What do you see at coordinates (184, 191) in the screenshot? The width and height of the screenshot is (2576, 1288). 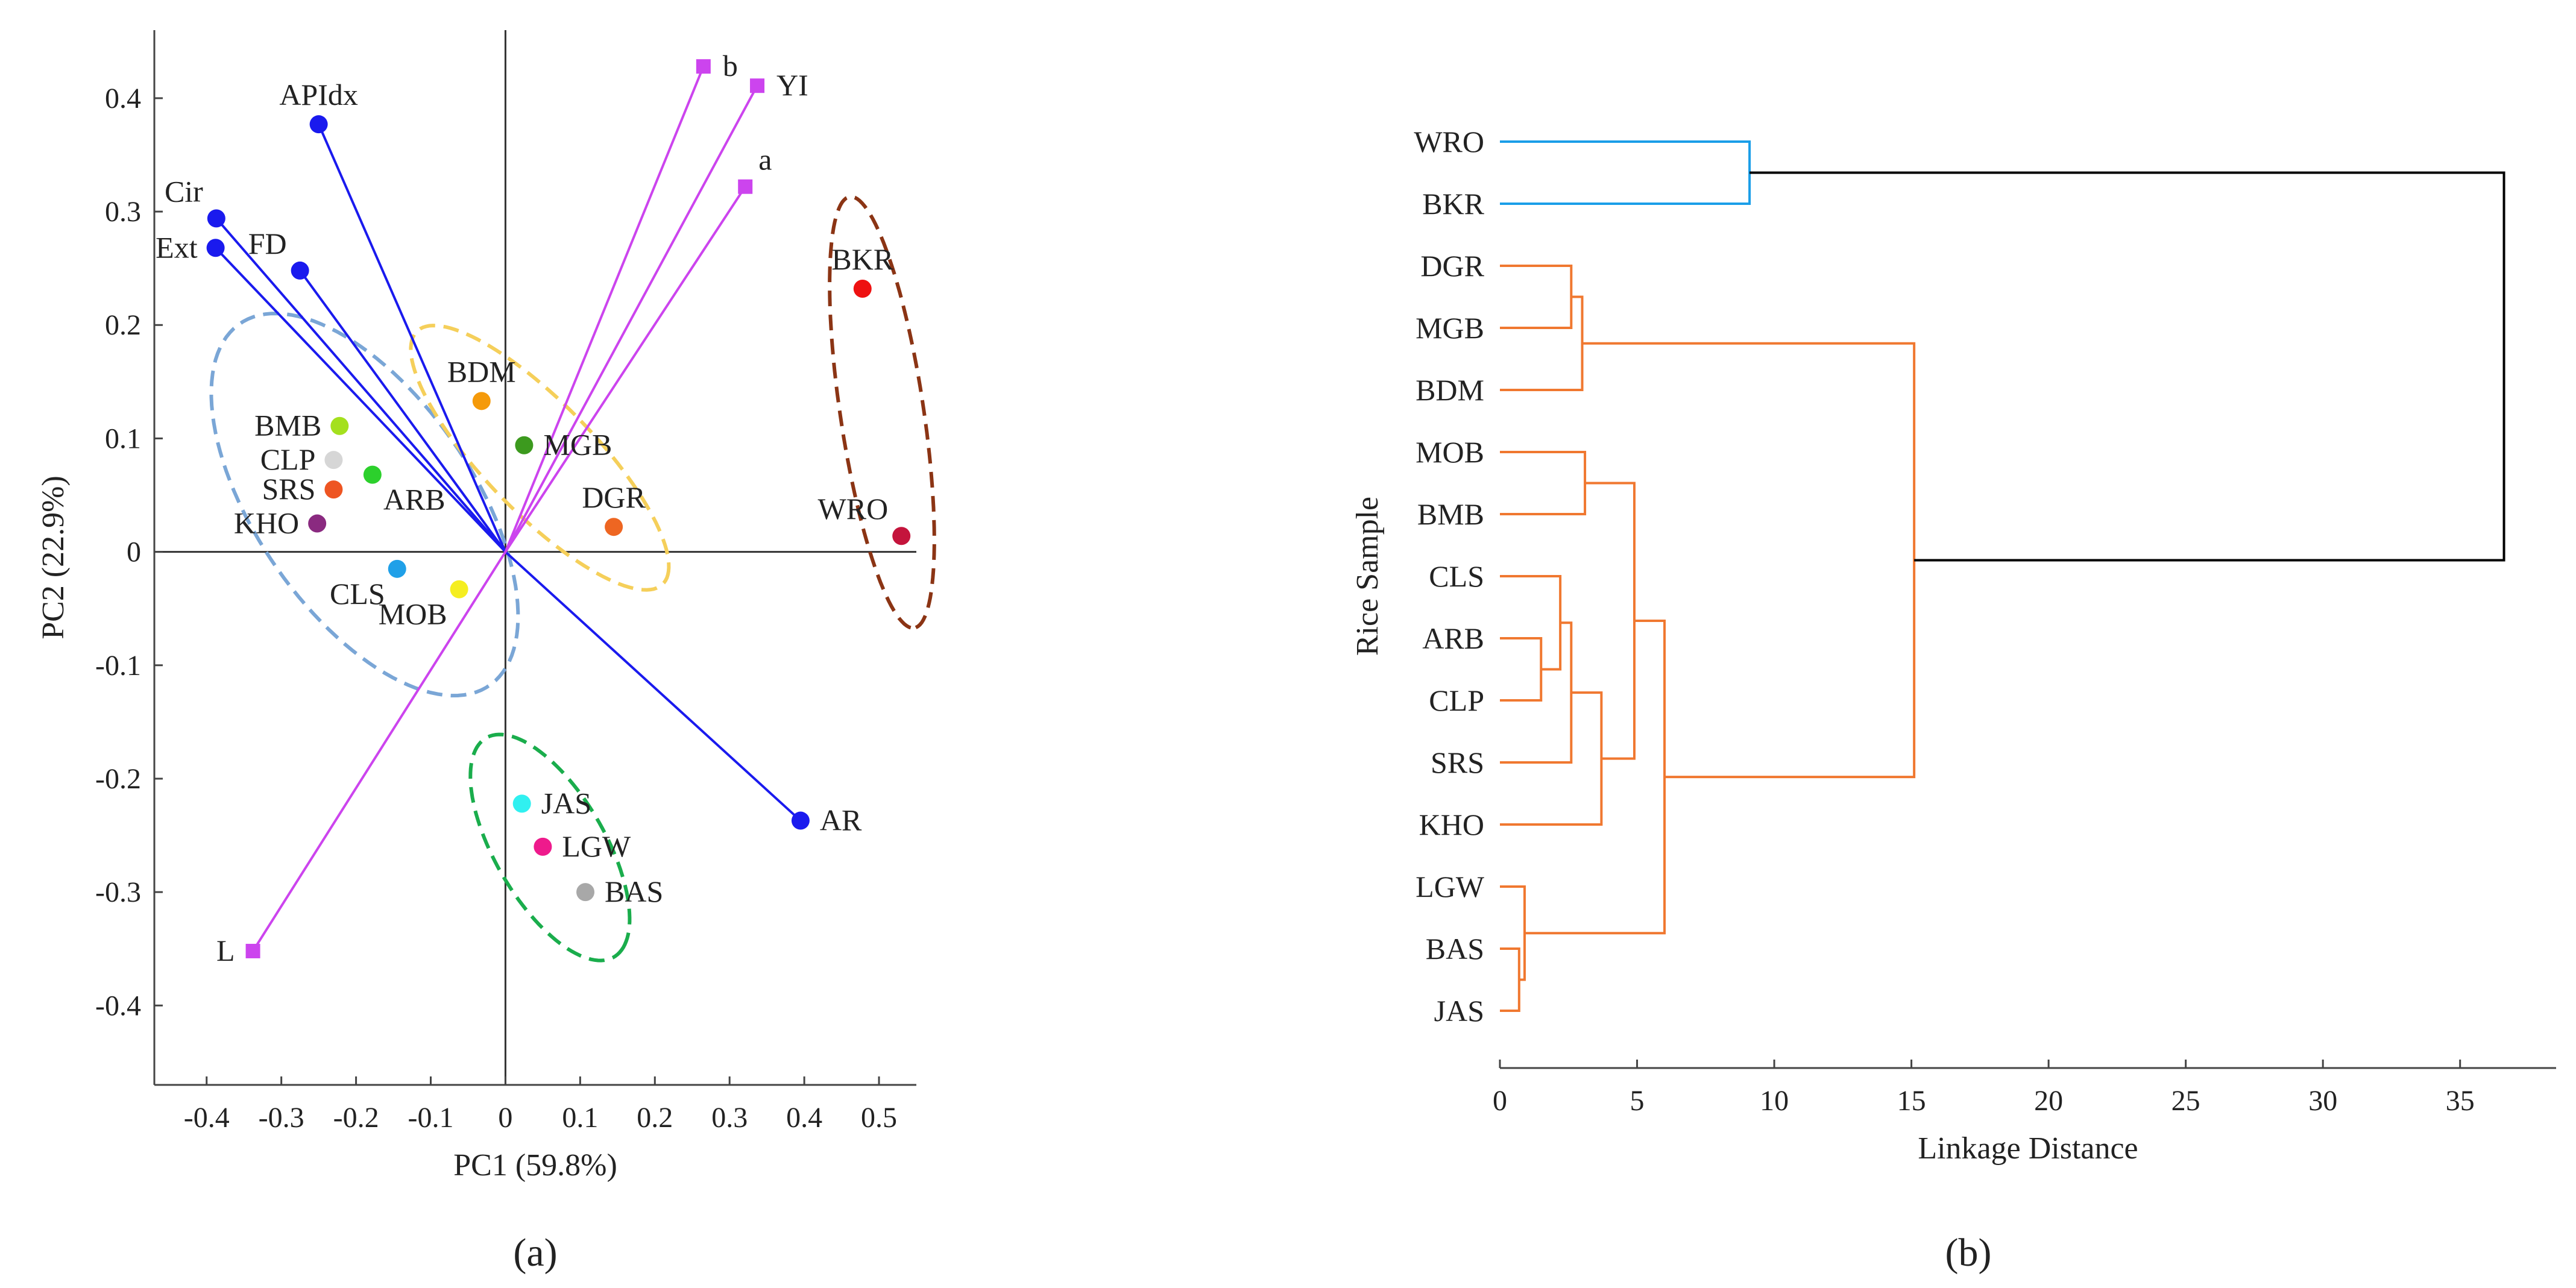 I see `loading-label: Cir` at bounding box center [184, 191].